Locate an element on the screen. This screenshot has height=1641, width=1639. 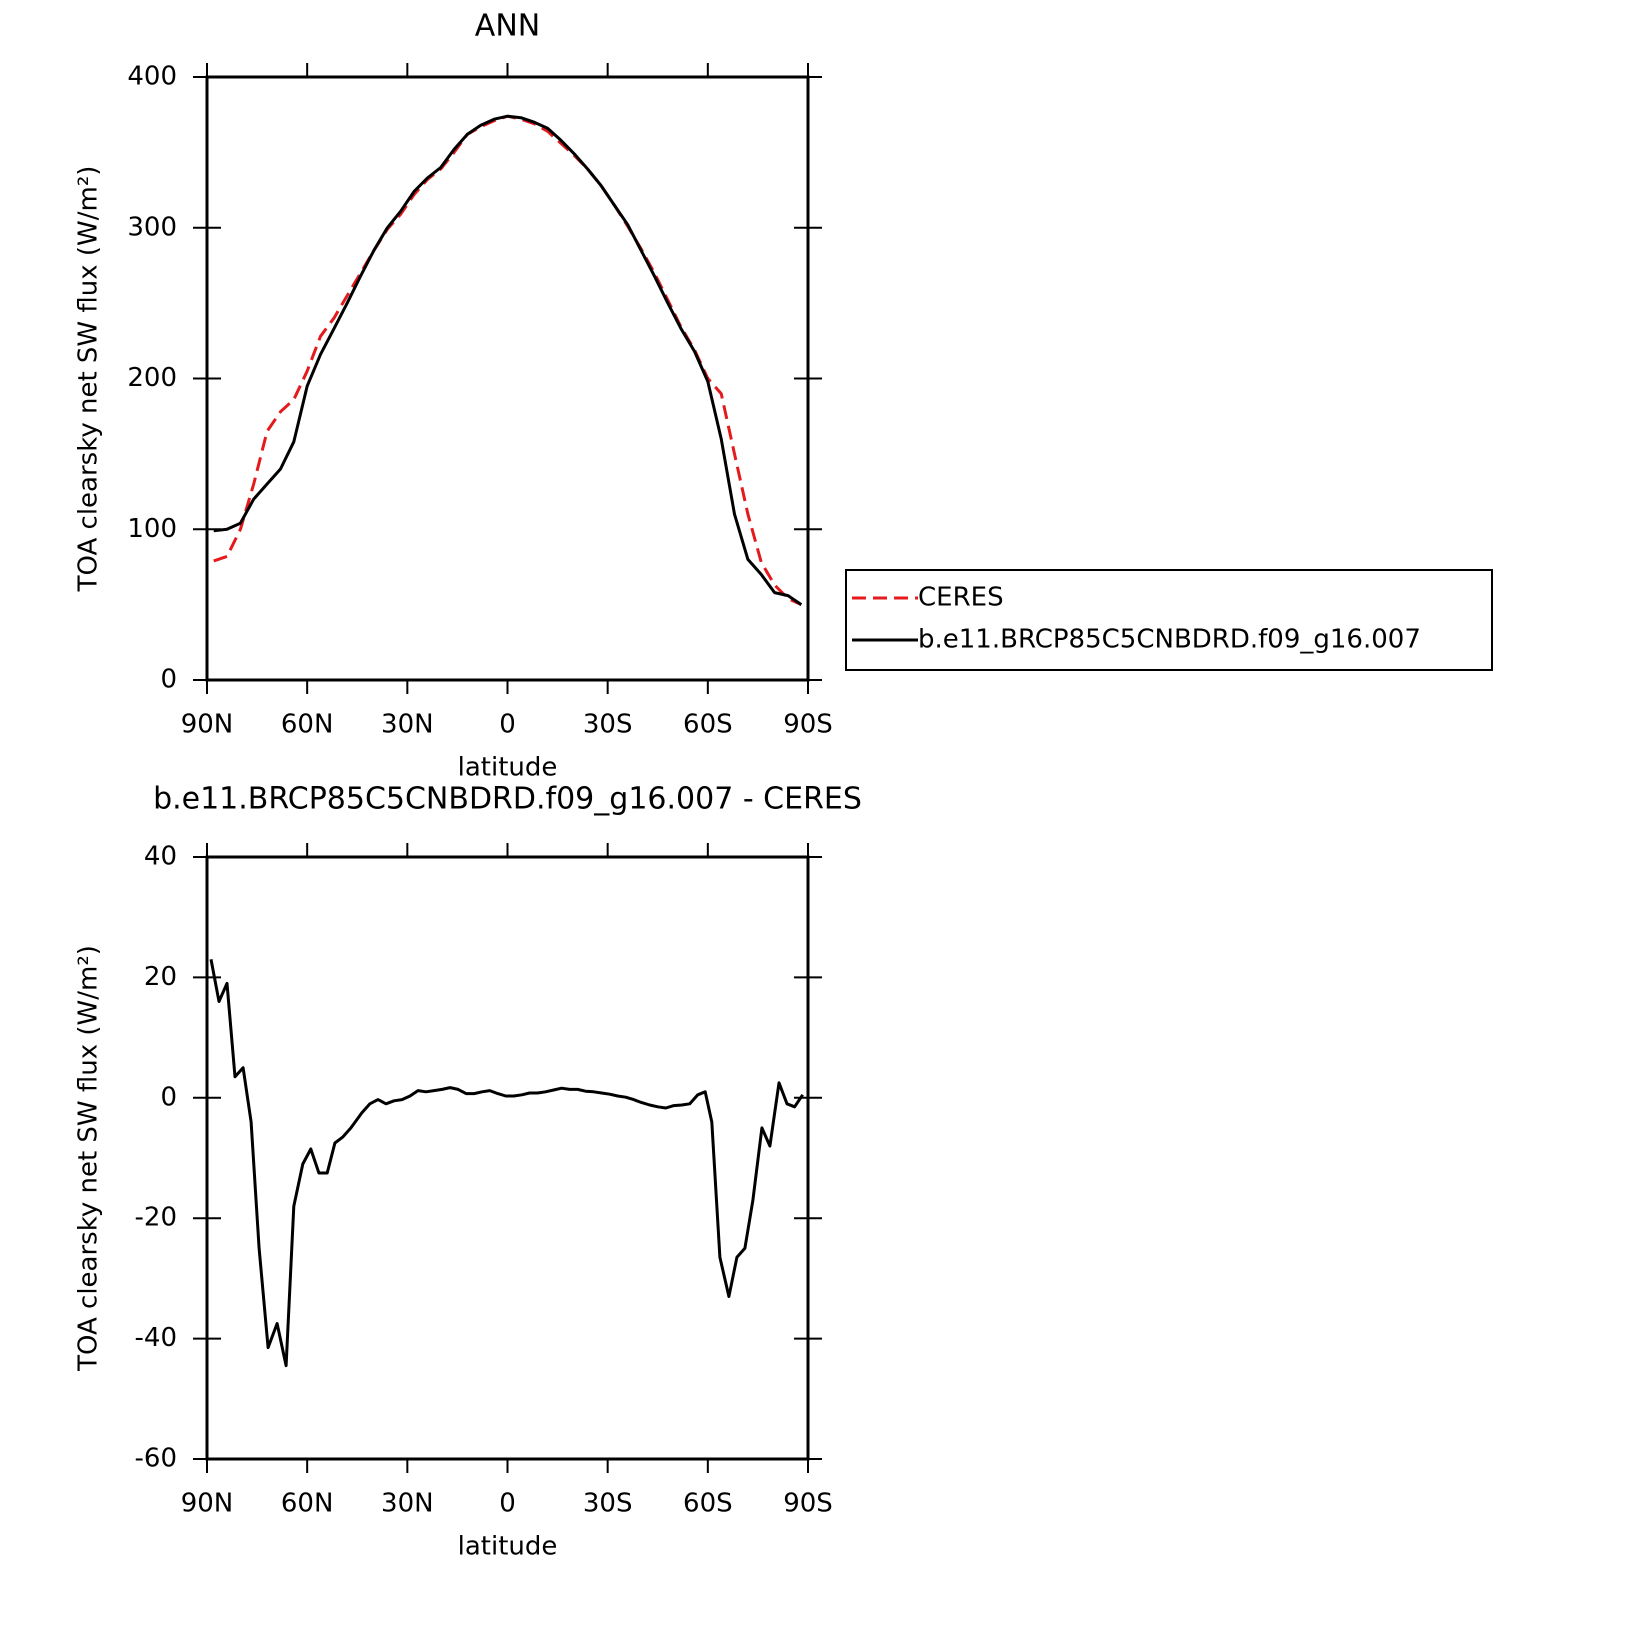
legend-label: b.e11.BRCP85C5CNBDRD.f09_g16.007 is located at coordinates (1169, 640).